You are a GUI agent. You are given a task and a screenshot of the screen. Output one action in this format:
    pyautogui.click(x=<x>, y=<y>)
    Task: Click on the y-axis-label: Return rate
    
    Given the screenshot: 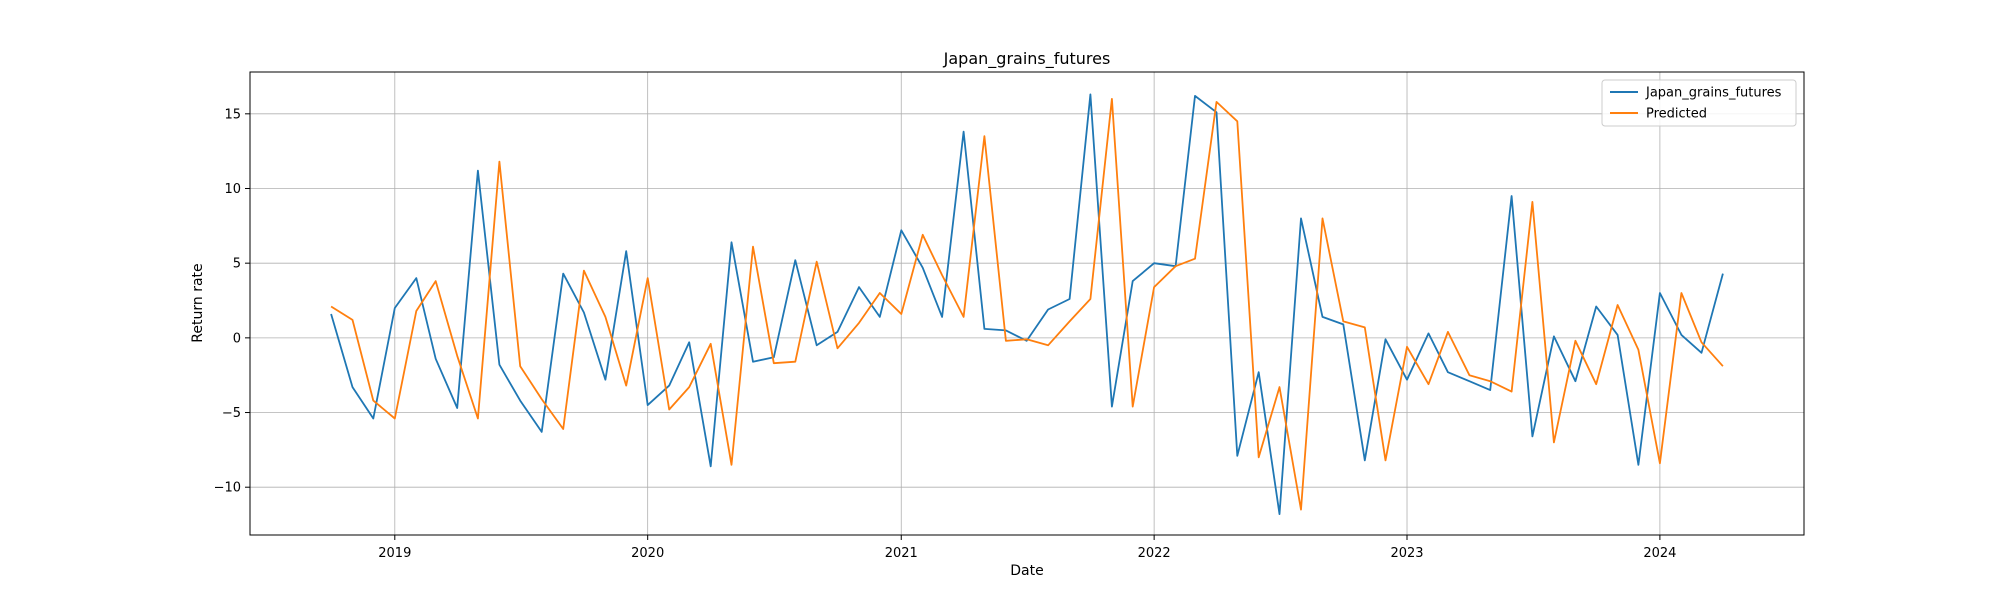 What is the action you would take?
    pyautogui.click(x=198, y=302)
    